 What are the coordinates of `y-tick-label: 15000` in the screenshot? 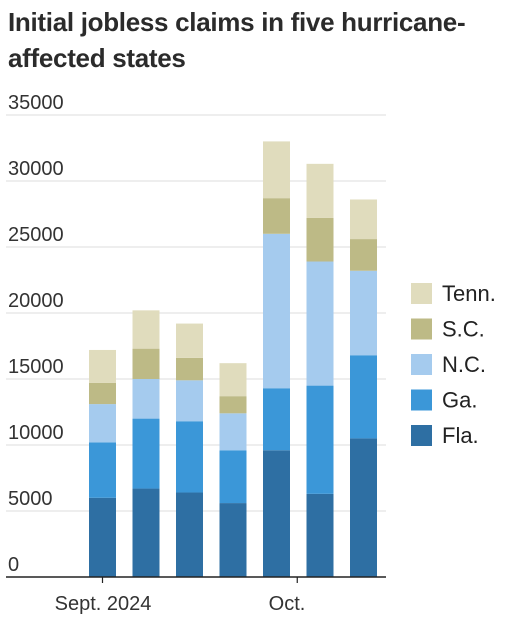 It's located at (36, 367).